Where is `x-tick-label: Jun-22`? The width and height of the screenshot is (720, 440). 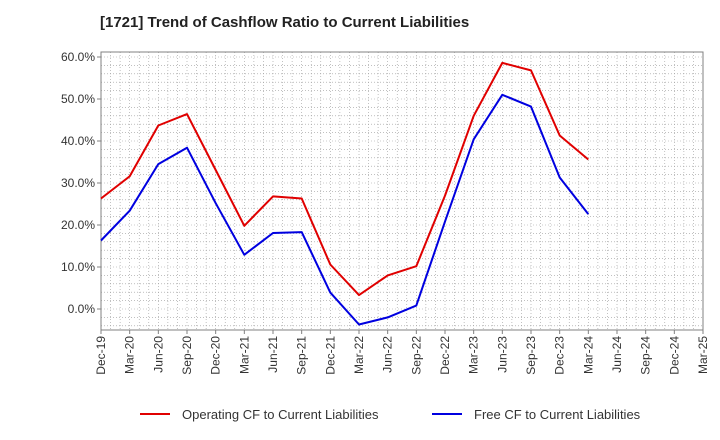
x-tick-label: Jun-22 is located at coordinates (388, 354).